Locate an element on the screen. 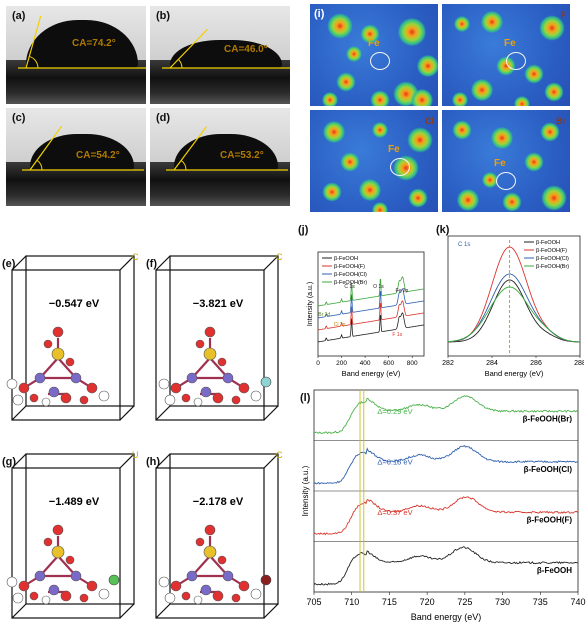 The width and height of the screenshot is (586, 627). peak-annotation: O 1s is located at coordinates (378, 287).